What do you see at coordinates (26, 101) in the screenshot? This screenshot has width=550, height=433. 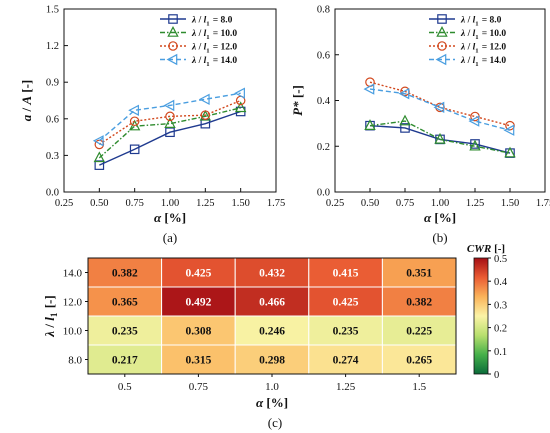 I see `panel-a-y-axis-label: a / A [-]` at bounding box center [26, 101].